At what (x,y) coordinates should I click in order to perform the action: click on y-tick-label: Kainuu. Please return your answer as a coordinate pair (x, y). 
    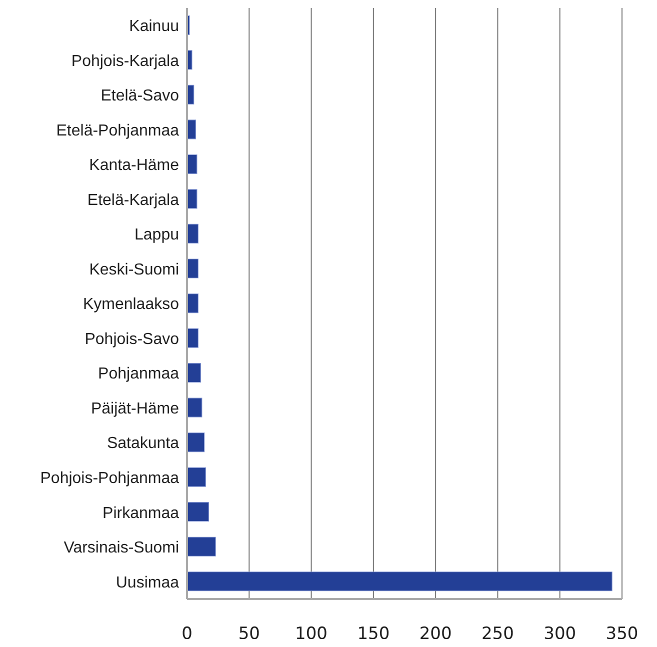
    Looking at the image, I should click on (154, 27).